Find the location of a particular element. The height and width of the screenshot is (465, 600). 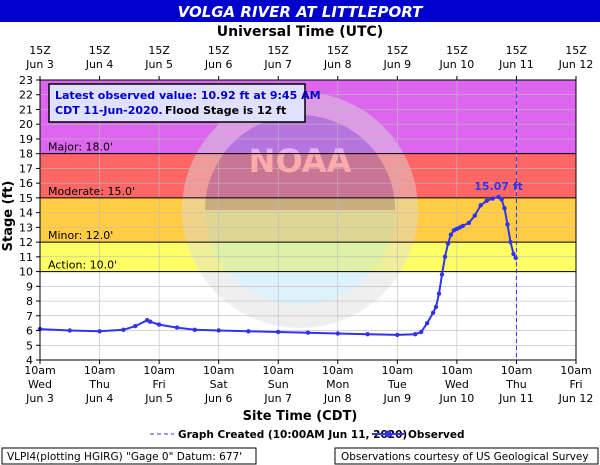

watermark-seal-inner is located at coordinates (300, 210).